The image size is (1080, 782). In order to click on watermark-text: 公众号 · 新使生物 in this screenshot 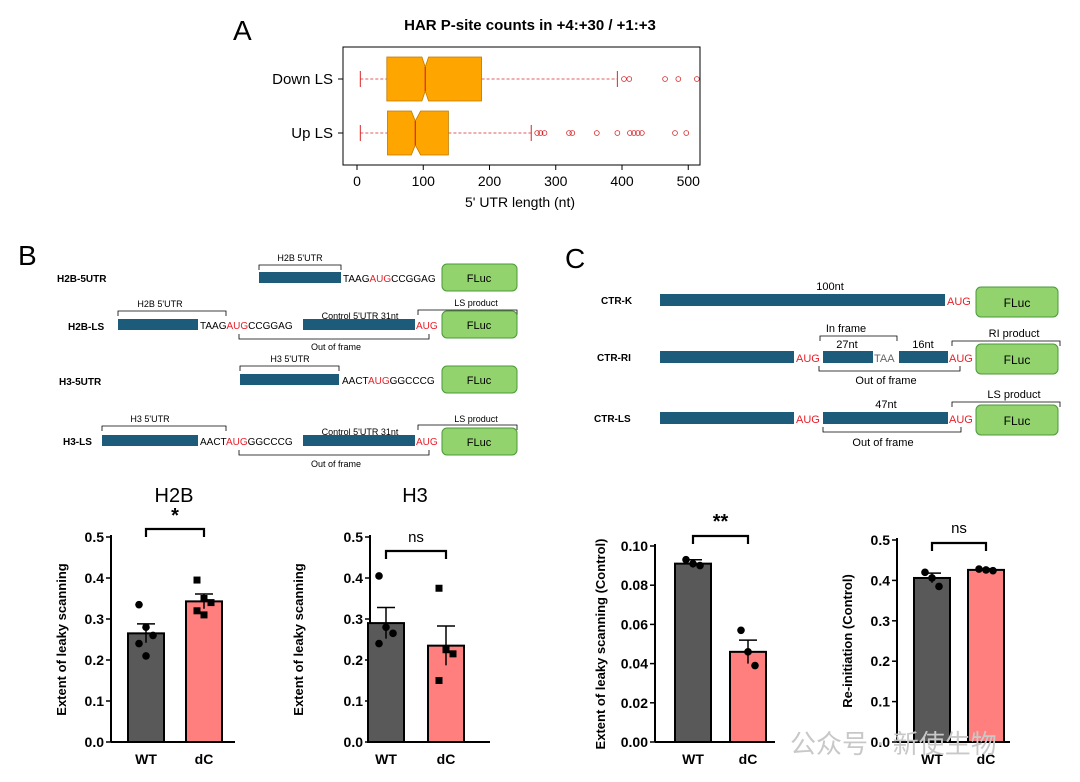, I will do `click(893, 745)`.